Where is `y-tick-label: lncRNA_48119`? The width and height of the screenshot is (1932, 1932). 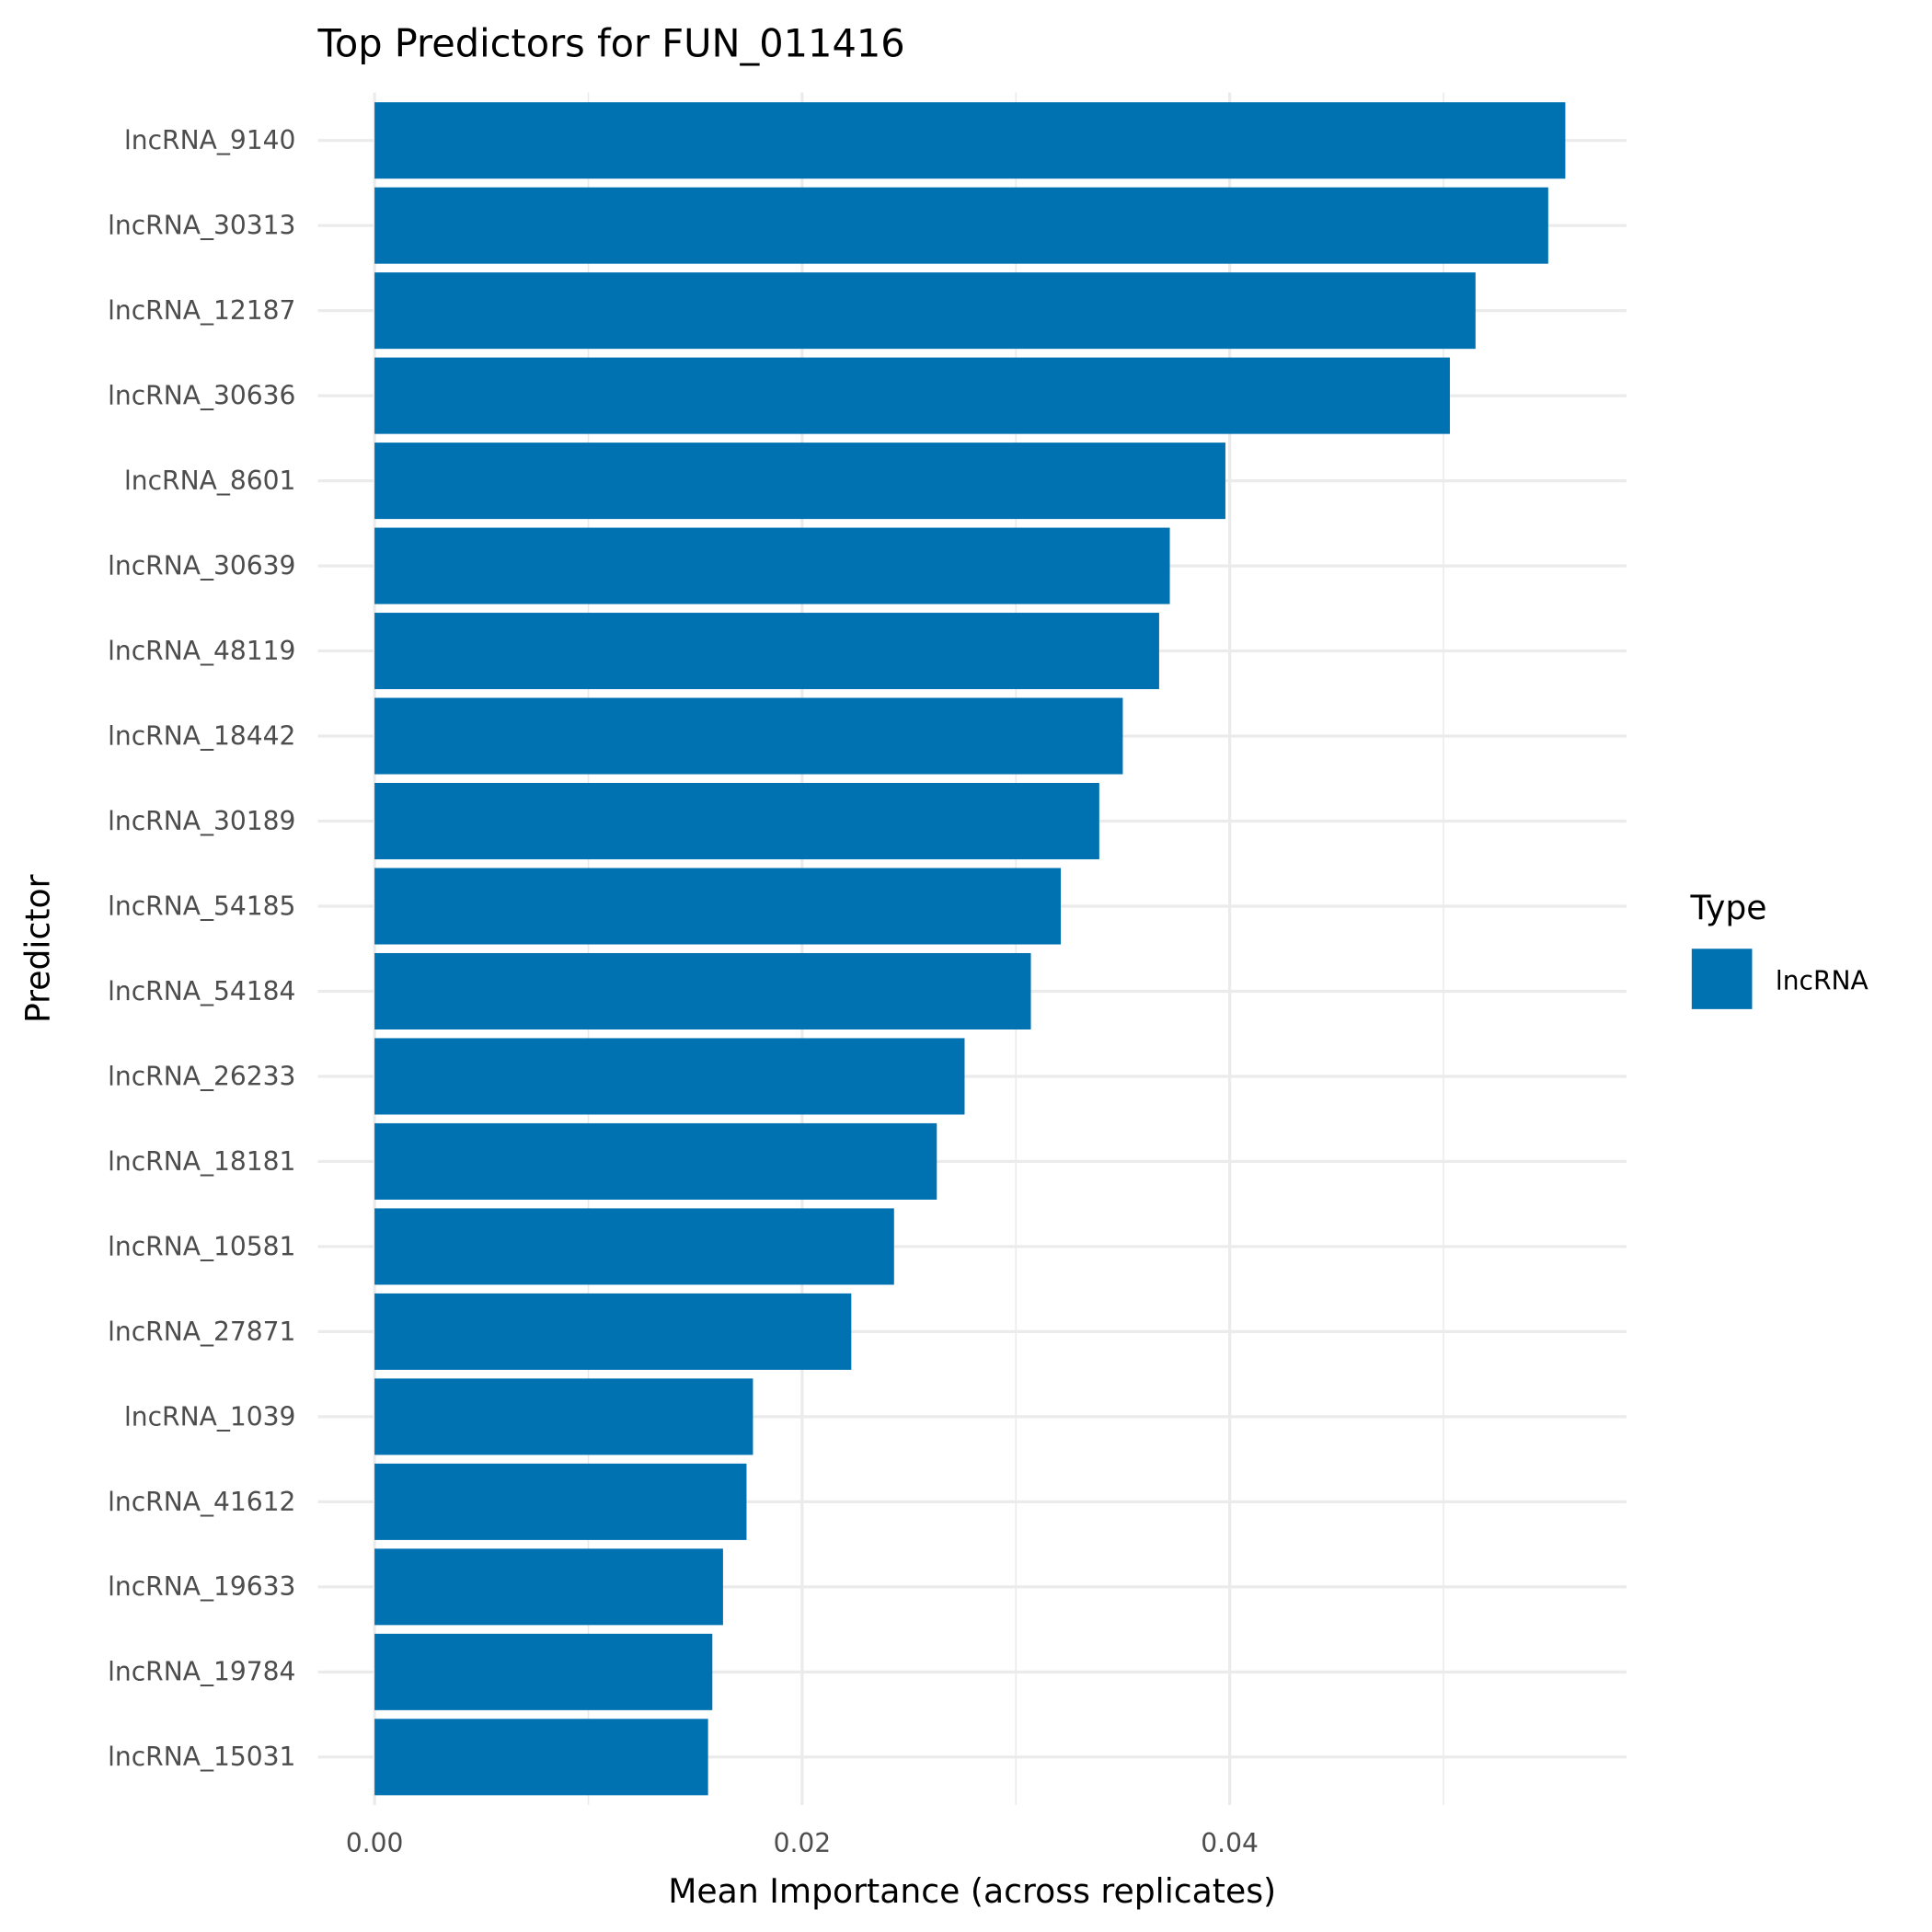 y-tick-label: lncRNA_48119 is located at coordinates (201, 651).